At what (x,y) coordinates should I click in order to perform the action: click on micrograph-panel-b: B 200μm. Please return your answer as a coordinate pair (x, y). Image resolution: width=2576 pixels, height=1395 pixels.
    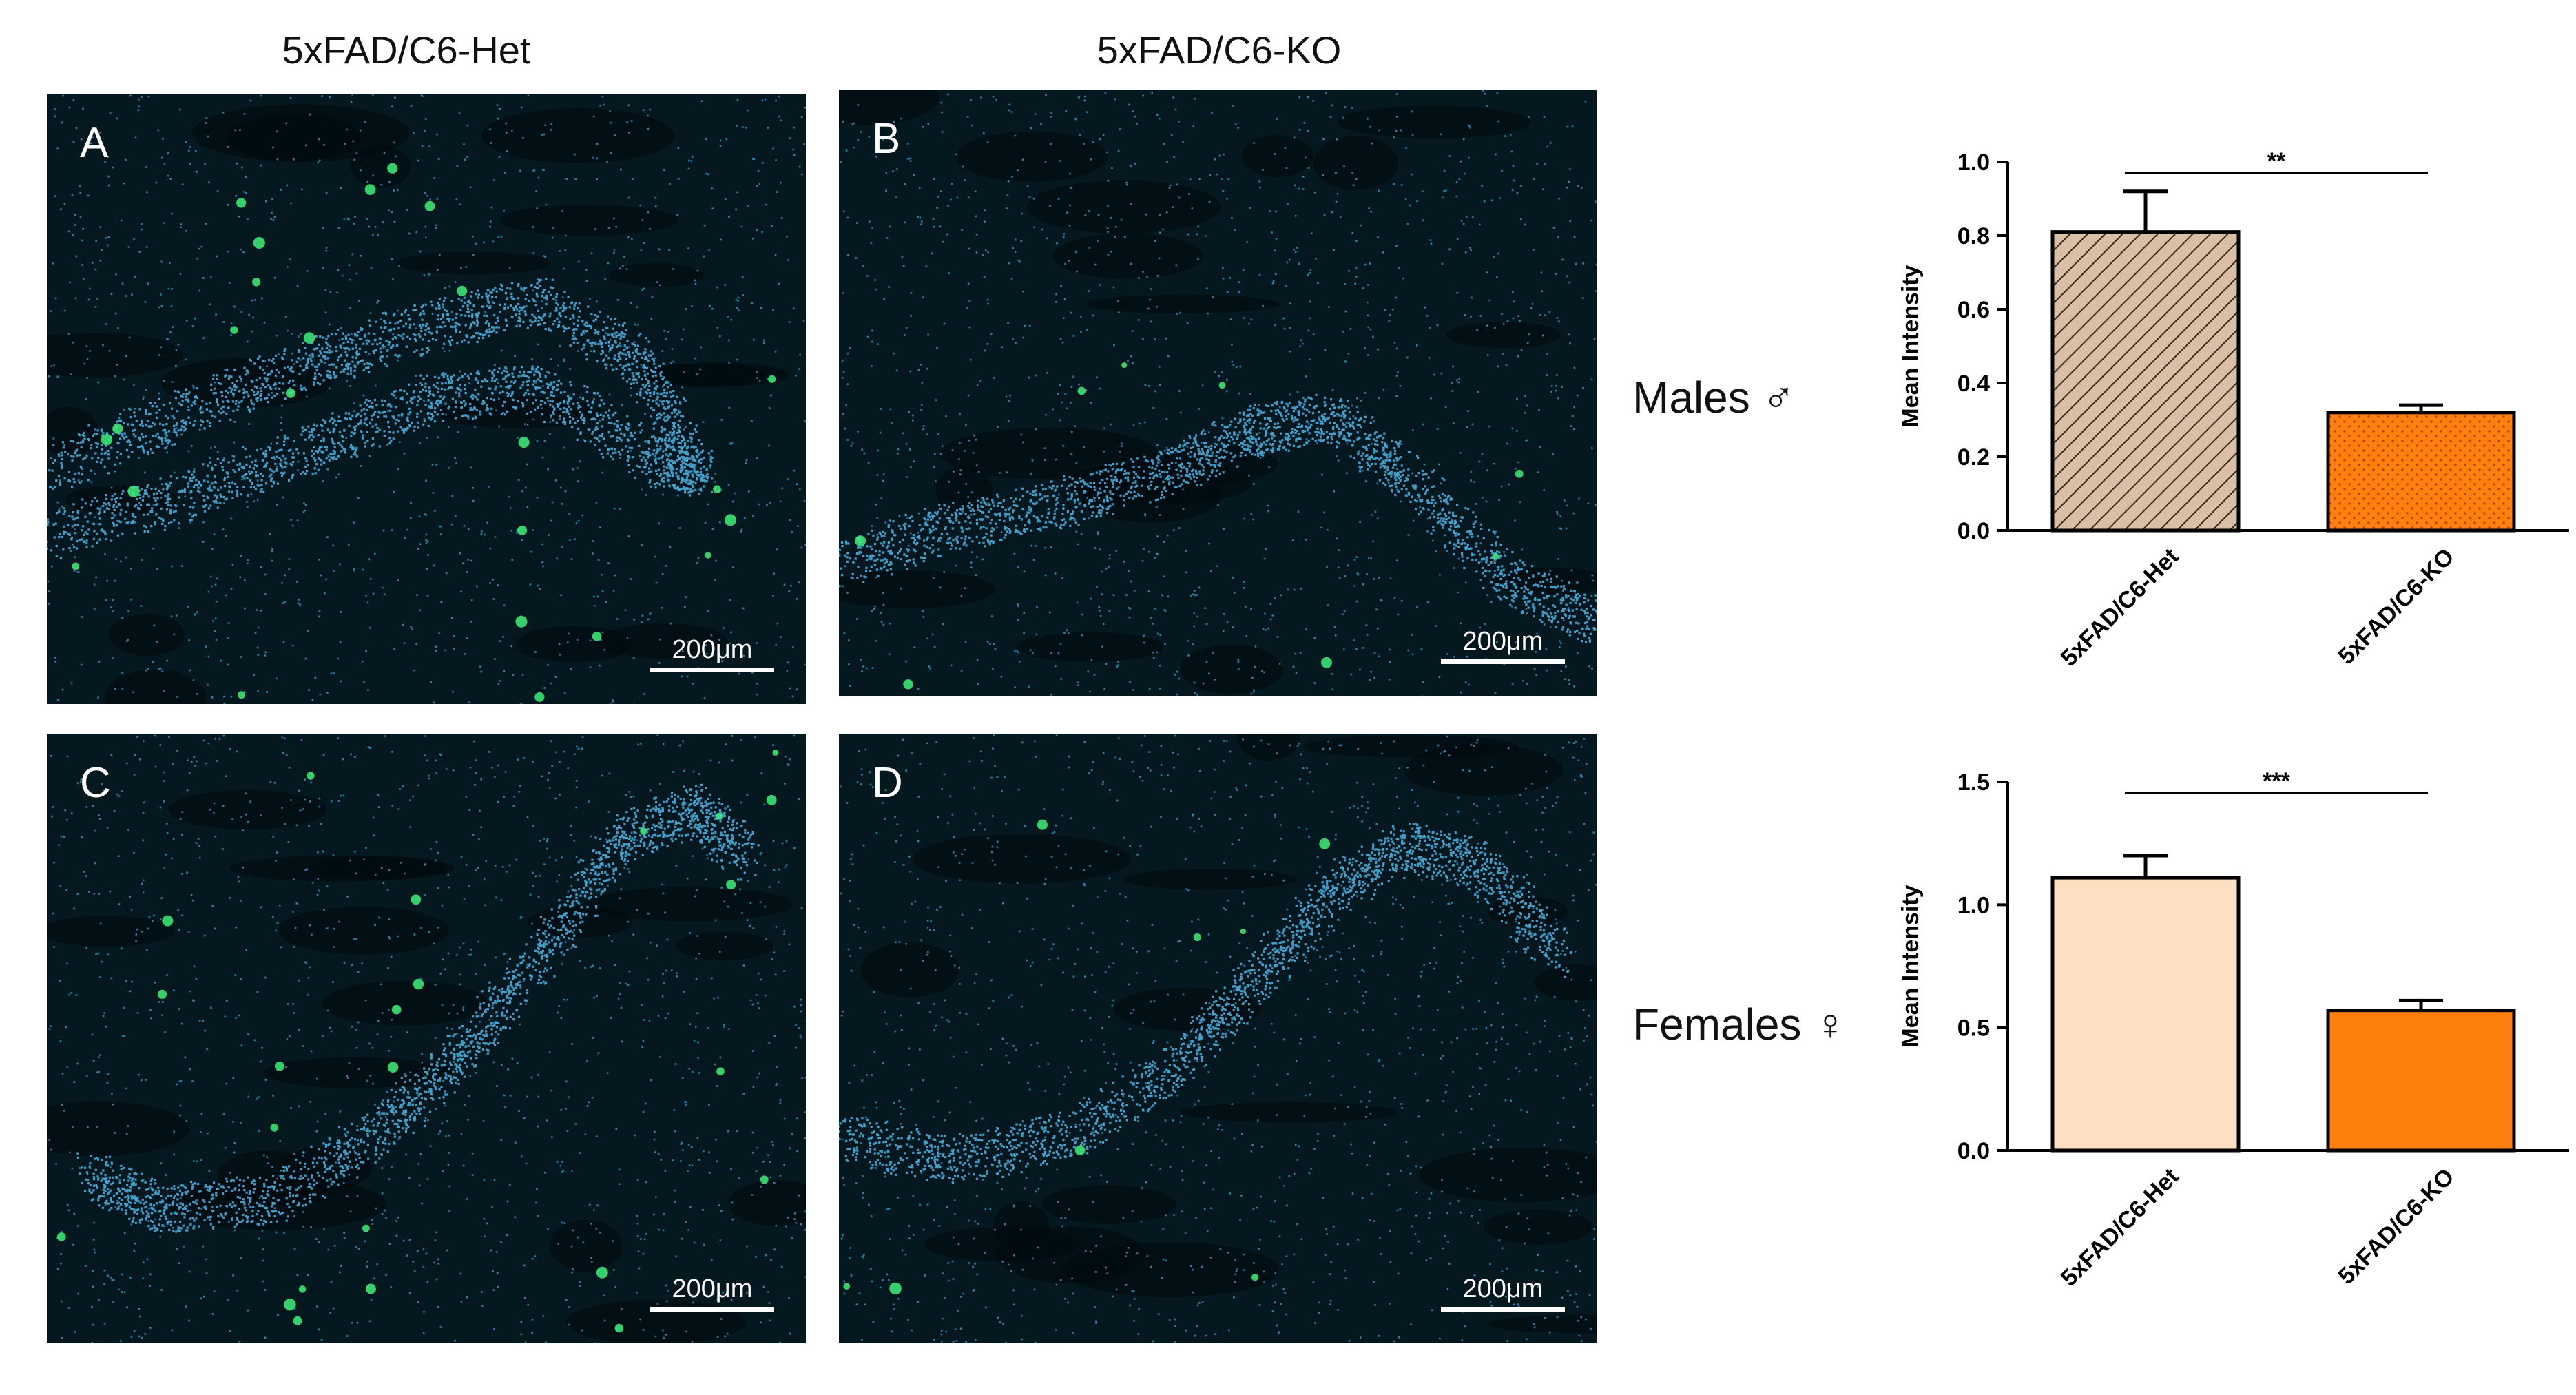
    Looking at the image, I should click on (1218, 393).